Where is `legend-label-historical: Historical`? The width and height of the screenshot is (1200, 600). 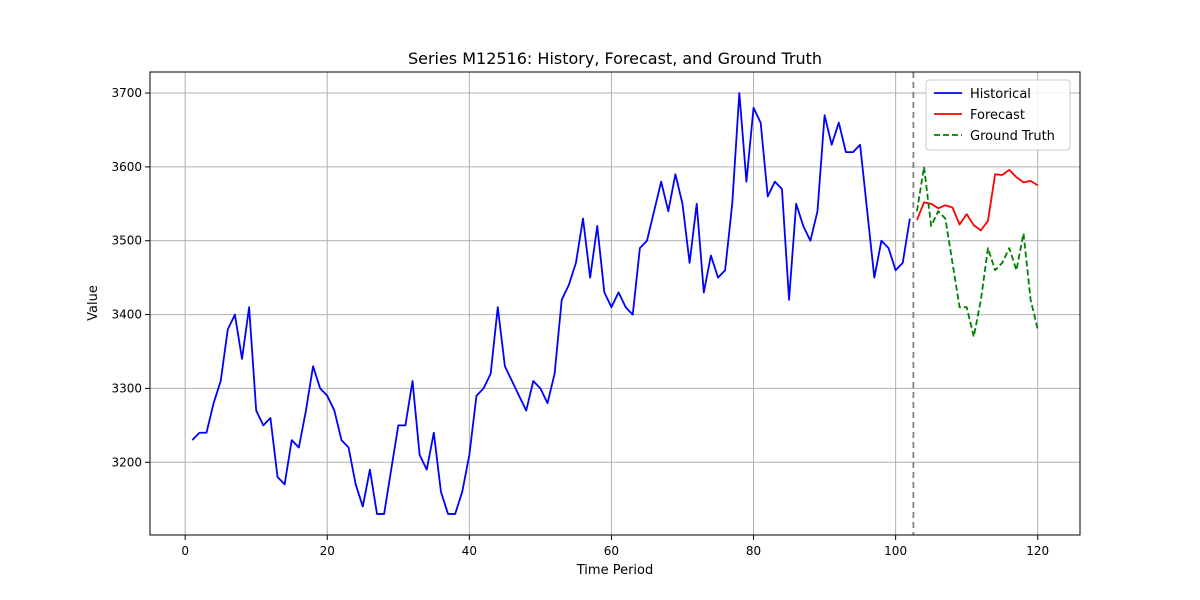 legend-label-historical: Historical is located at coordinates (1000, 94).